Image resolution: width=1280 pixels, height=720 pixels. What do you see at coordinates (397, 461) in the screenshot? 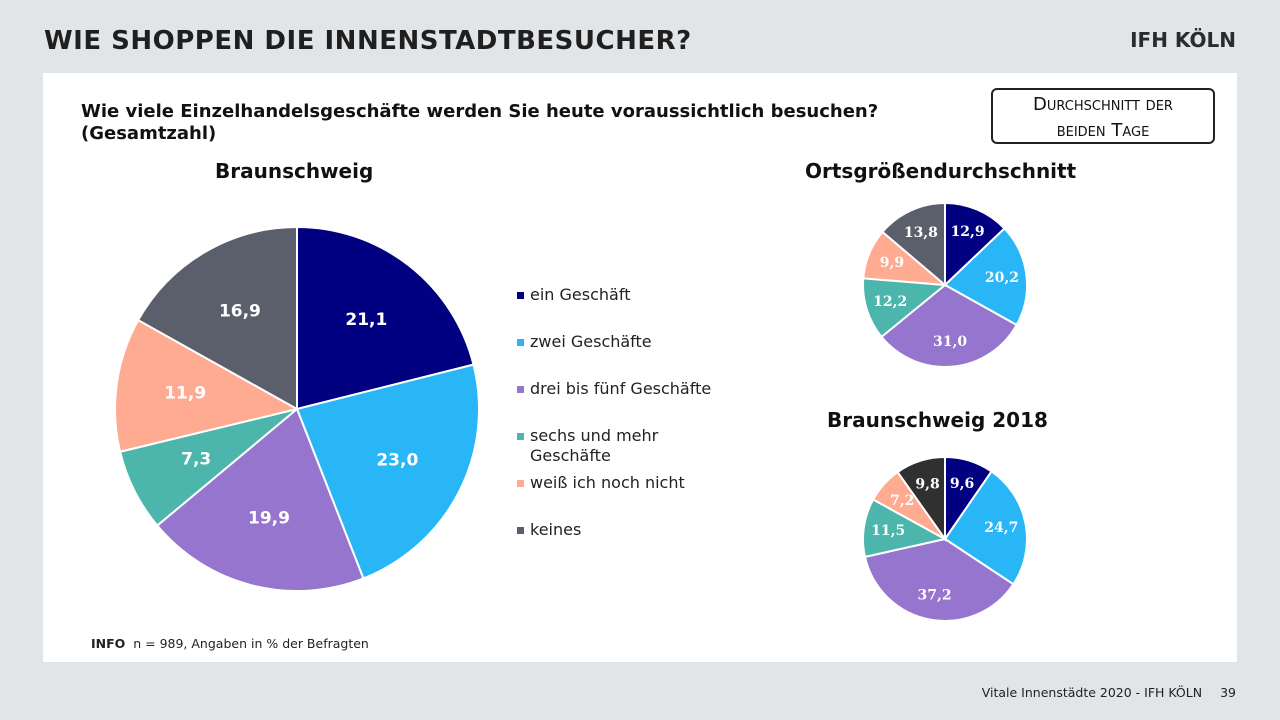
I see `pie-data-label-braunschweig: 23,0` at bounding box center [397, 461].